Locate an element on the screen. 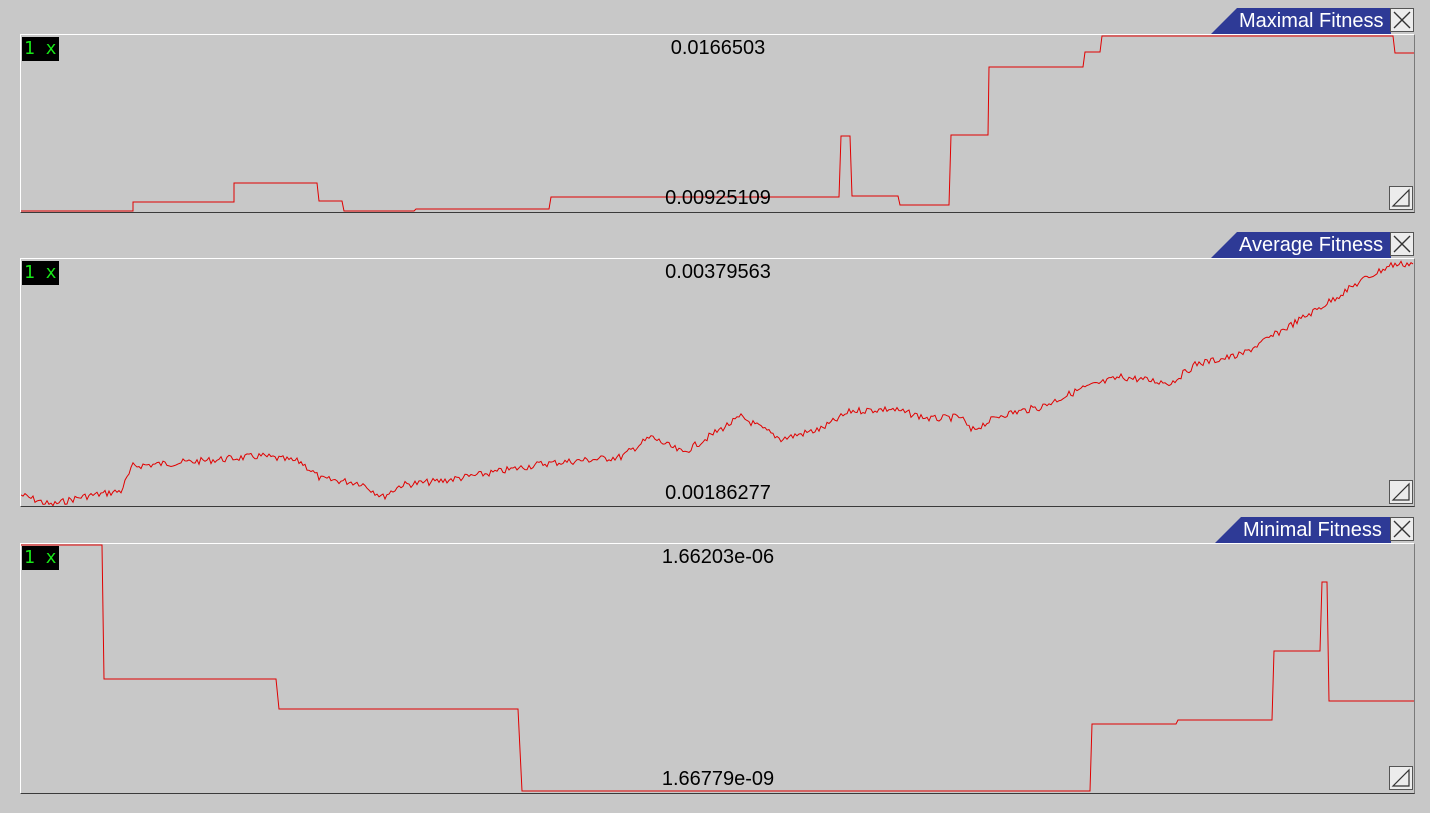 The width and height of the screenshot is (1430, 813). min-value-label: 0.00186277 is located at coordinates (718, 493).